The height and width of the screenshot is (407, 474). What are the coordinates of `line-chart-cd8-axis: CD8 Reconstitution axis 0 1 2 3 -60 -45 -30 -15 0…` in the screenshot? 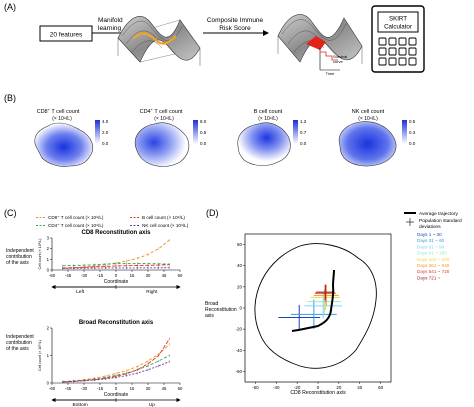 It's located at (110, 262).